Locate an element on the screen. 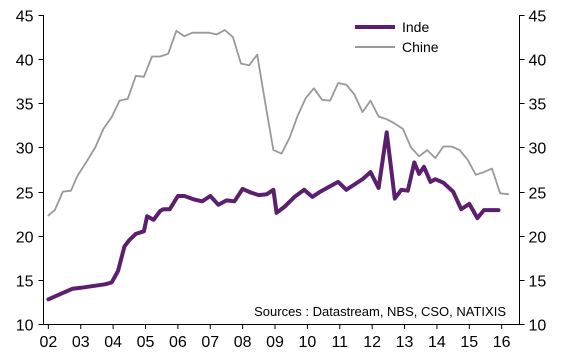 This screenshot has width=579, height=358. y-tick-label-right: 15 is located at coordinates (538, 282).